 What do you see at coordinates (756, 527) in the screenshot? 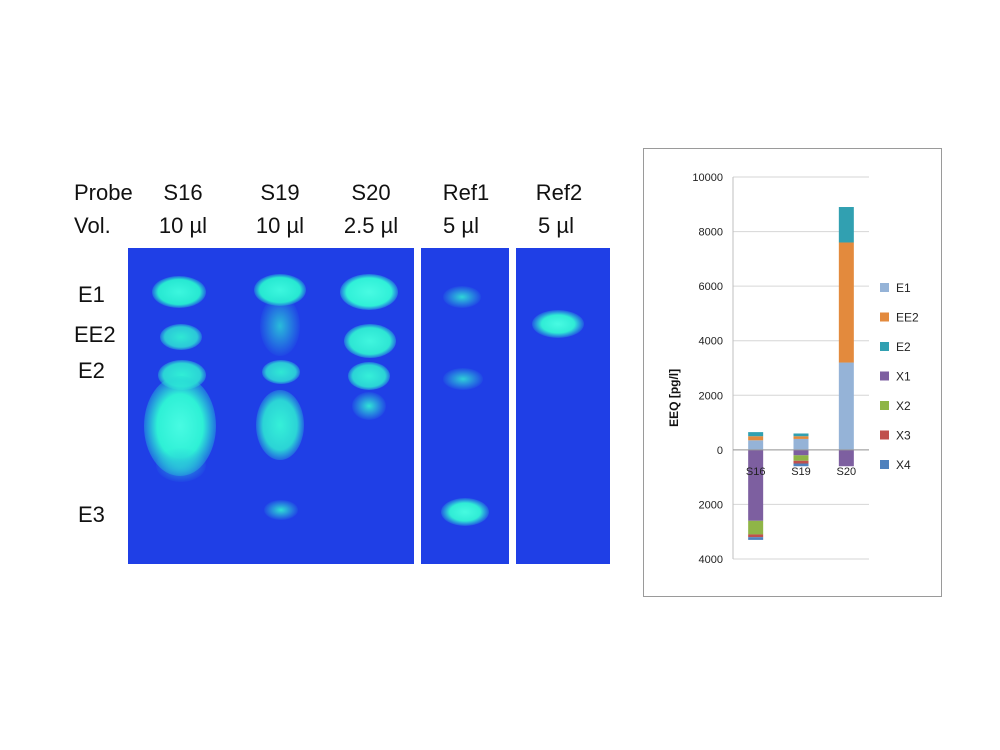
I see `bar-s16-x2` at bounding box center [756, 527].